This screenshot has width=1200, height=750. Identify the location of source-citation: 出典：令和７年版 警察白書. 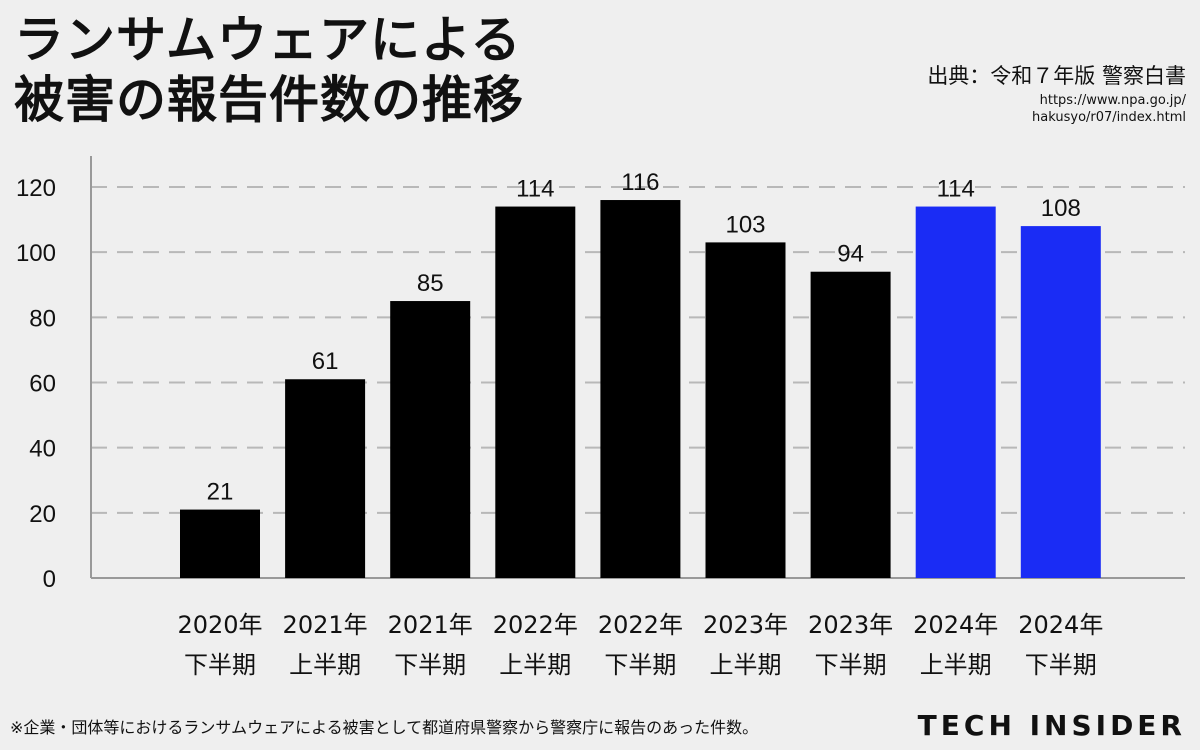
(1056, 76).